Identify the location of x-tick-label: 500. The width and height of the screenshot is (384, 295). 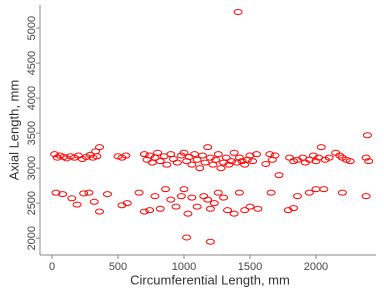
(118, 267).